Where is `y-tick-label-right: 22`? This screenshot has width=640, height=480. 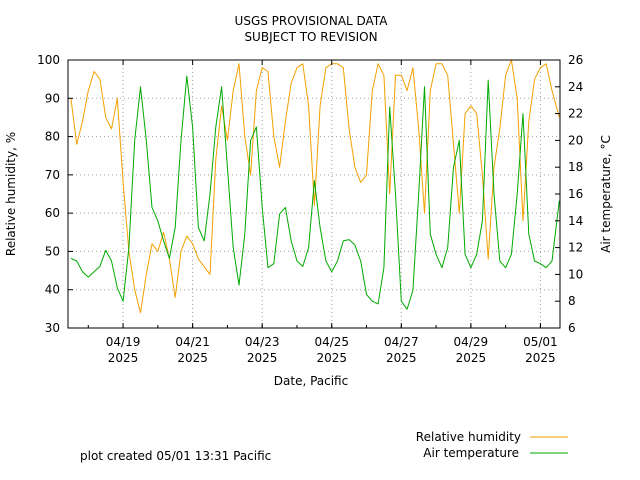 y-tick-label-right: 22 is located at coordinates (575, 114).